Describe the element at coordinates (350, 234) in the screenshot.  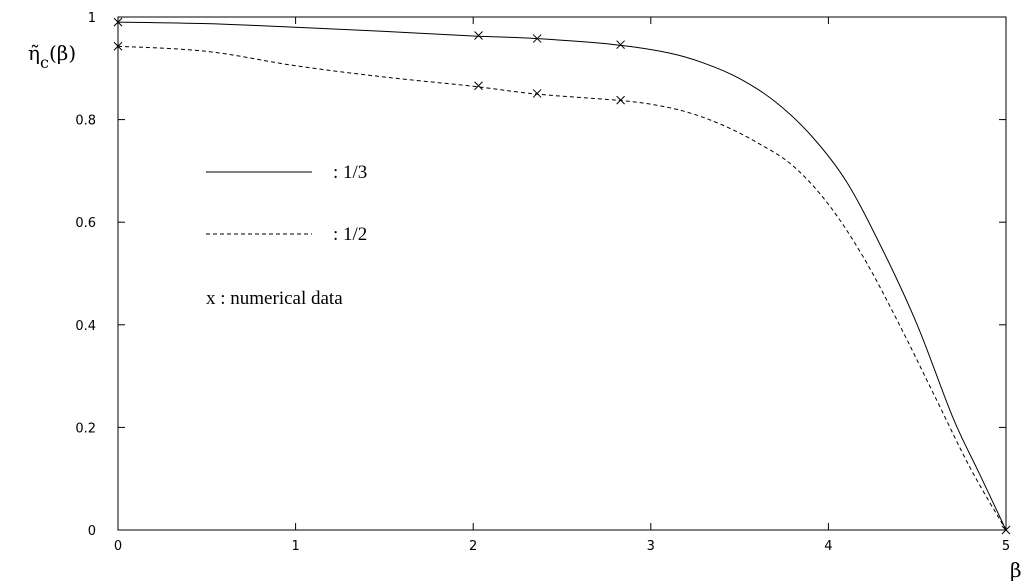
I see `legend-label-dashed: : 1/2` at that location.